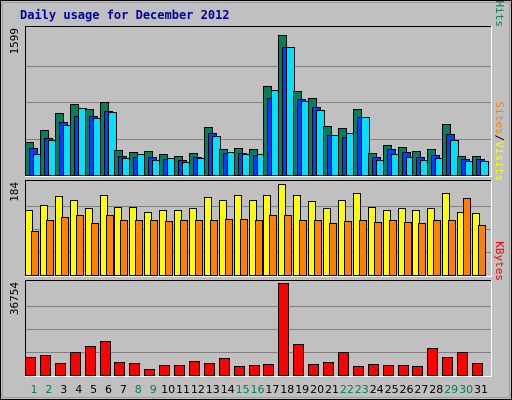 The image size is (512, 400). What do you see at coordinates (168, 389) in the screenshot?
I see `day-label: 10` at bounding box center [168, 389].